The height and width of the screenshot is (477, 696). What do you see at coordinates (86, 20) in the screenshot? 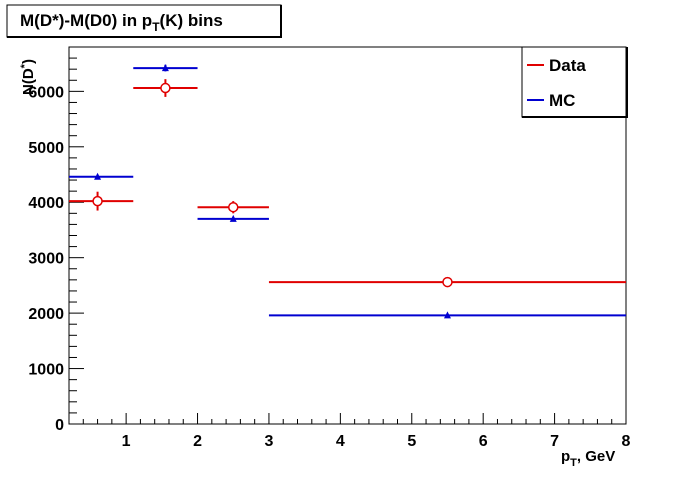
I see `chart-title-main: M(D*)-M(D0) in p` at bounding box center [86, 20].